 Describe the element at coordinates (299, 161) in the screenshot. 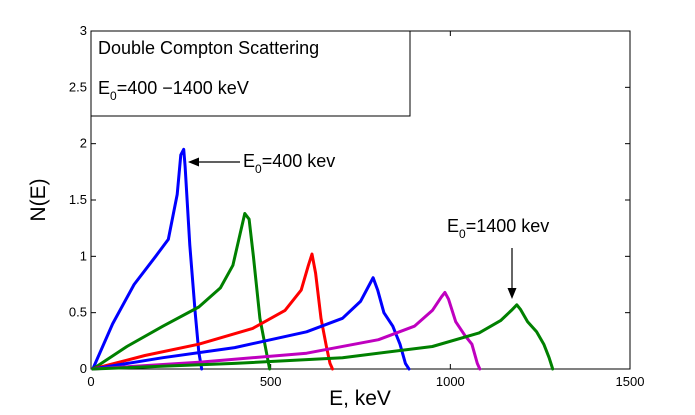

I see `annotation-400-rest: =400 kev` at that location.